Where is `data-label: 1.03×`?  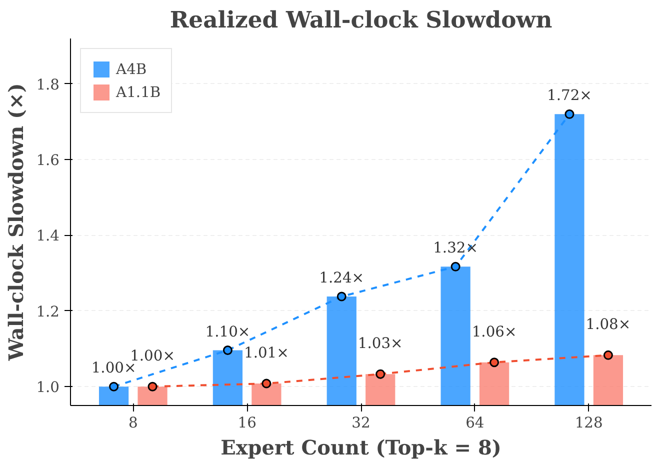
data-label: 1.03× is located at coordinates (380, 343).